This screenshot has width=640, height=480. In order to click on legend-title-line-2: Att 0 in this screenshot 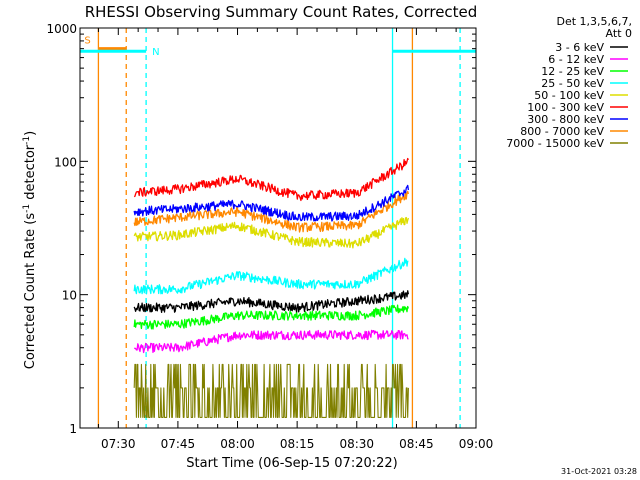, I will do `click(619, 33)`.